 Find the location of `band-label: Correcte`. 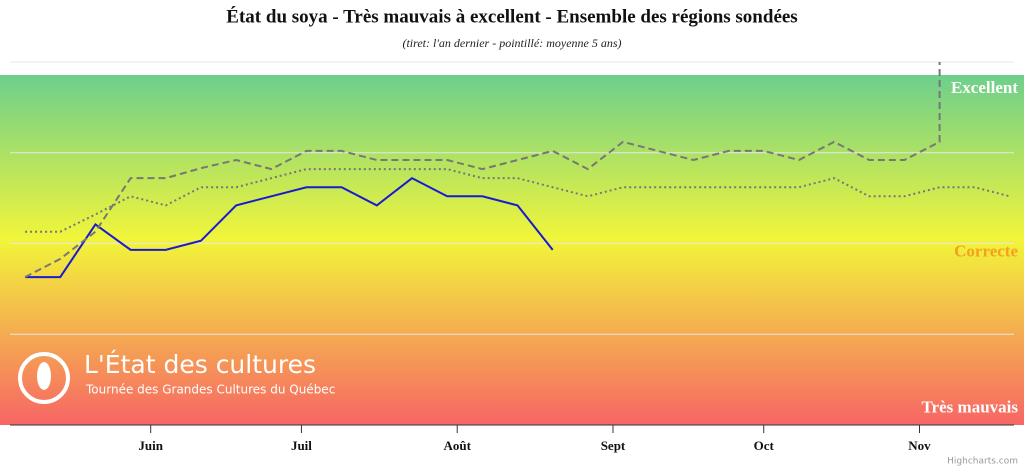

band-label: Correcte is located at coordinates (986, 250).